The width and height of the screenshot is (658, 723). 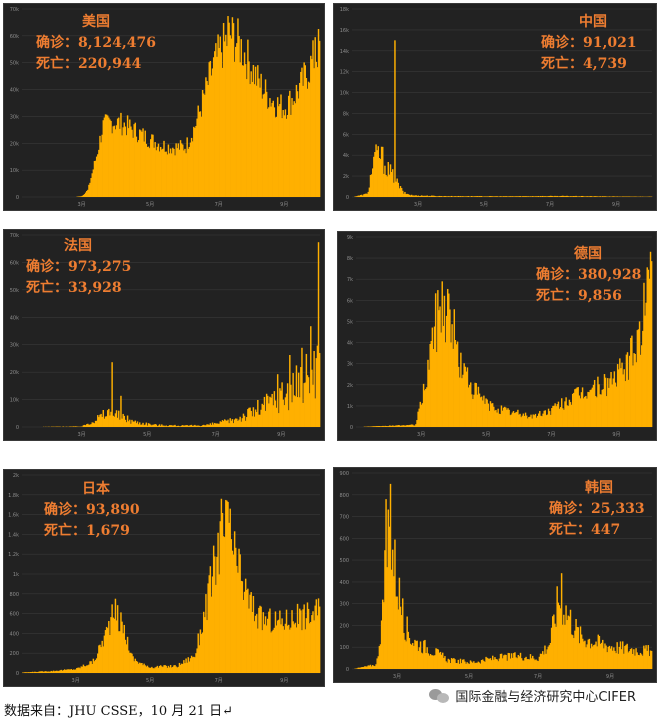 What do you see at coordinates (344, 10) in the screenshot?
I see `y-tick-label: 18k` at bounding box center [344, 10].